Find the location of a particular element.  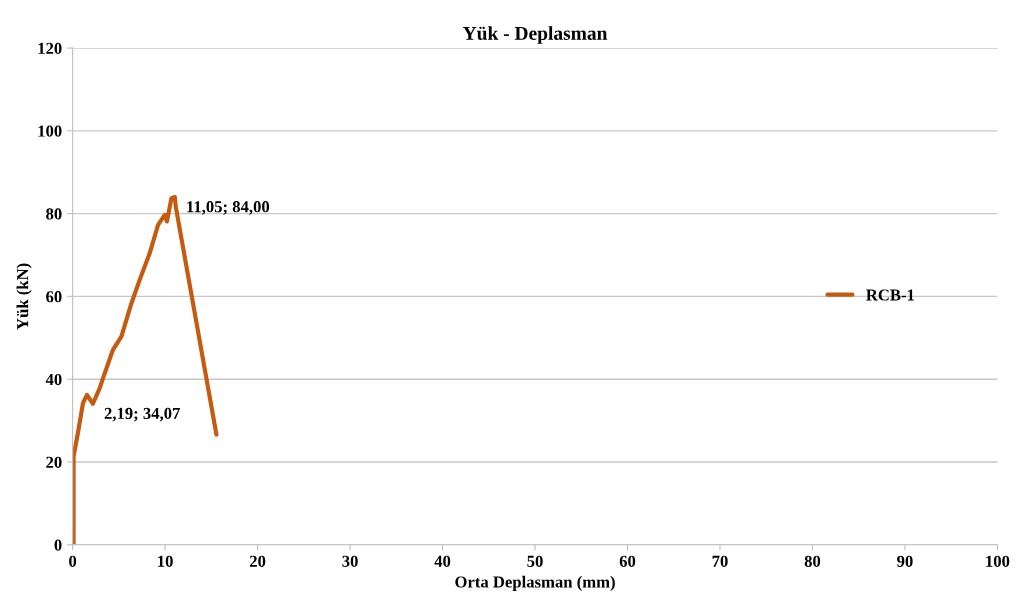

x-tick-label: 10 is located at coordinates (165, 561).